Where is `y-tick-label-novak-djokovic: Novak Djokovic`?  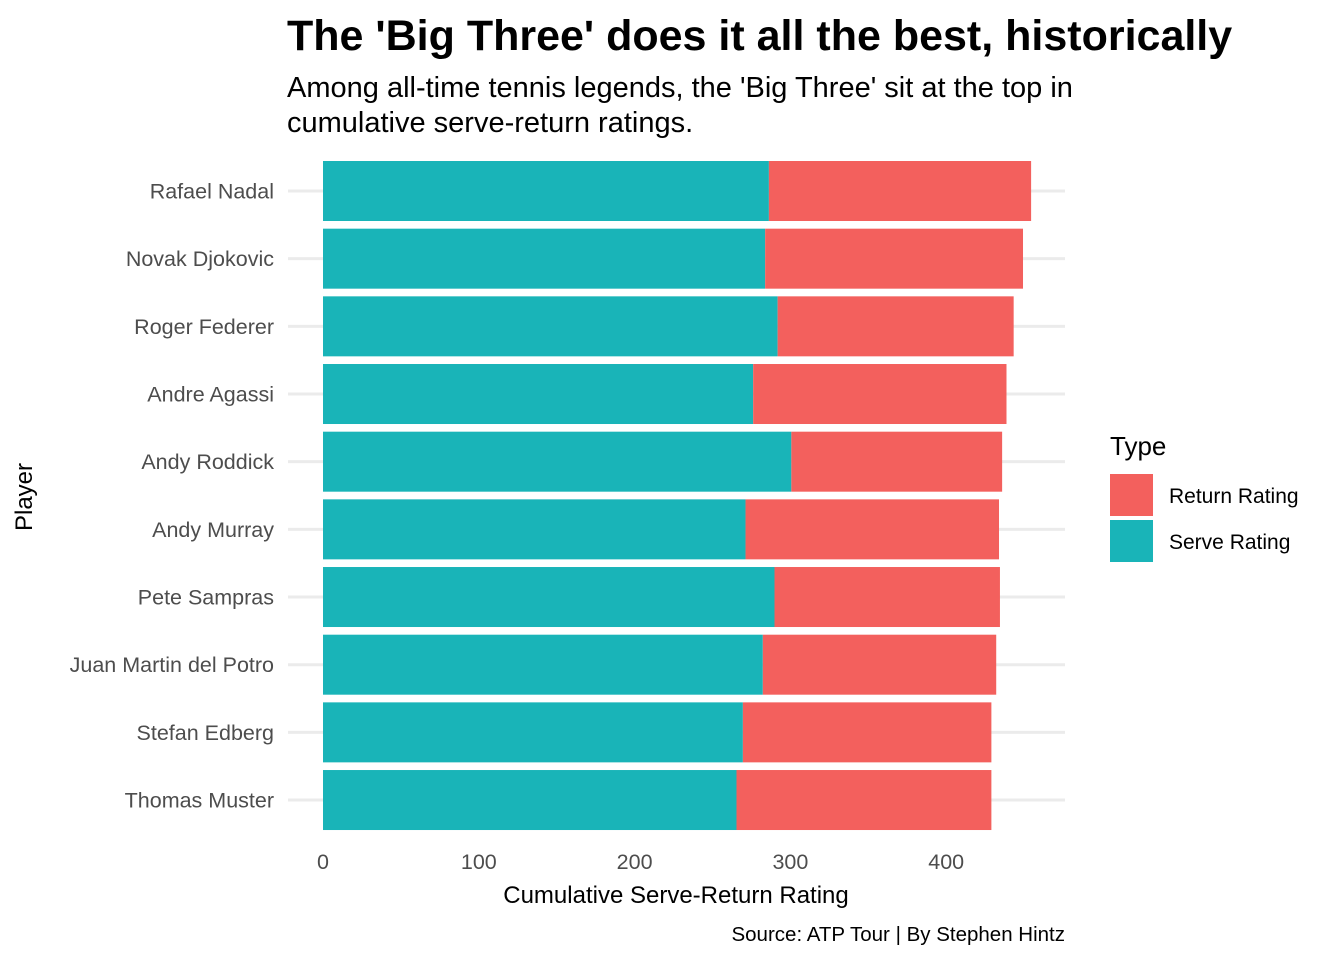 y-tick-label-novak-djokovic: Novak Djokovic is located at coordinates (200, 259).